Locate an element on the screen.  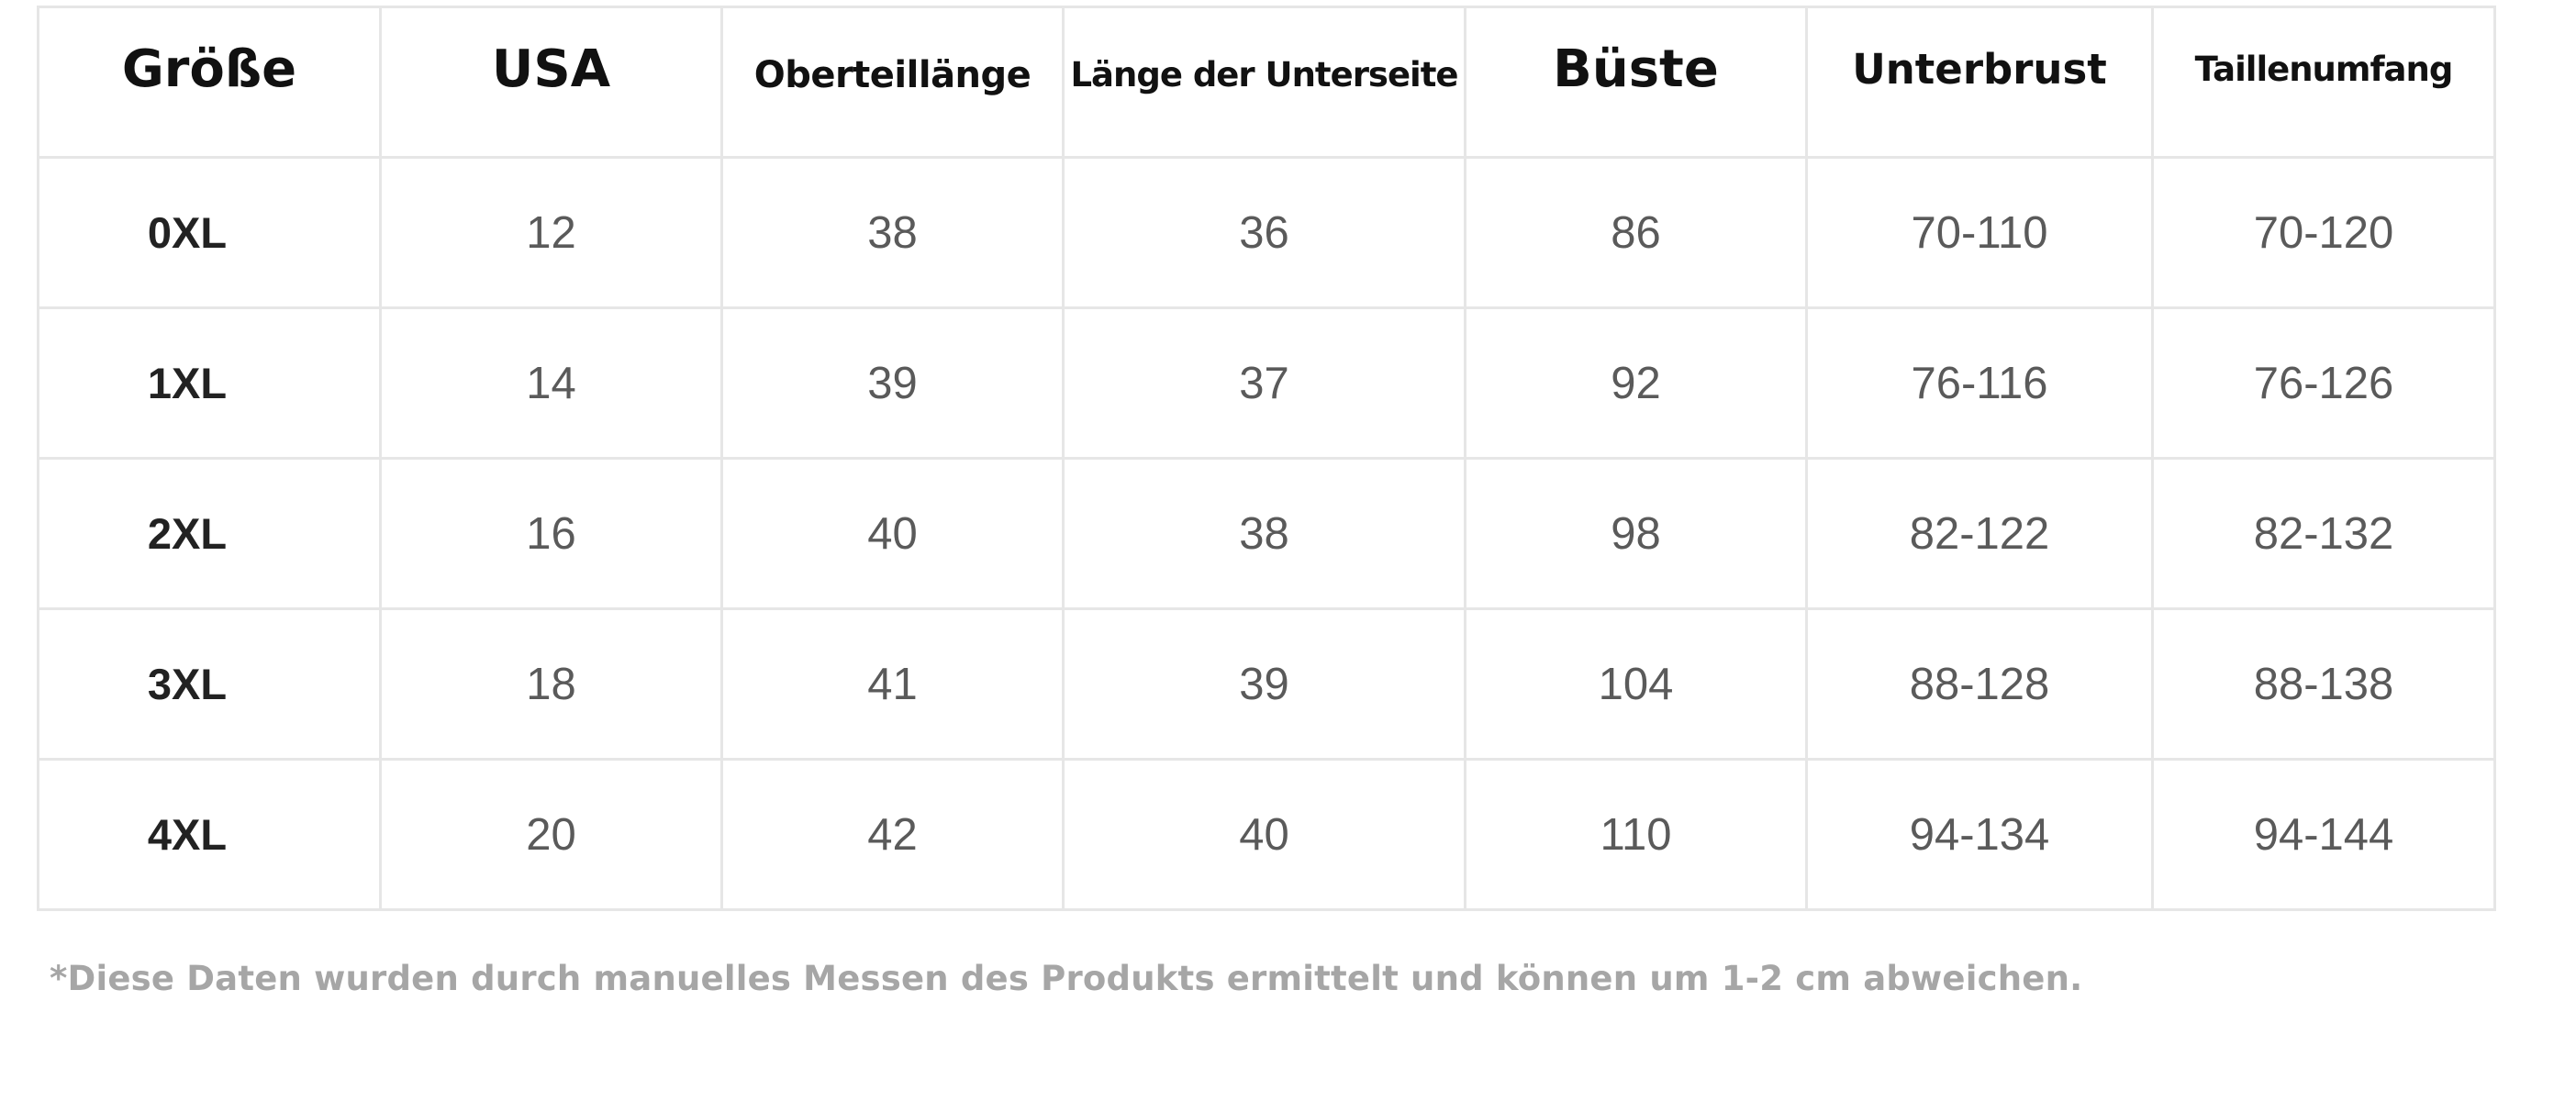
header-label-size: Größe is located at coordinates (209, 69).